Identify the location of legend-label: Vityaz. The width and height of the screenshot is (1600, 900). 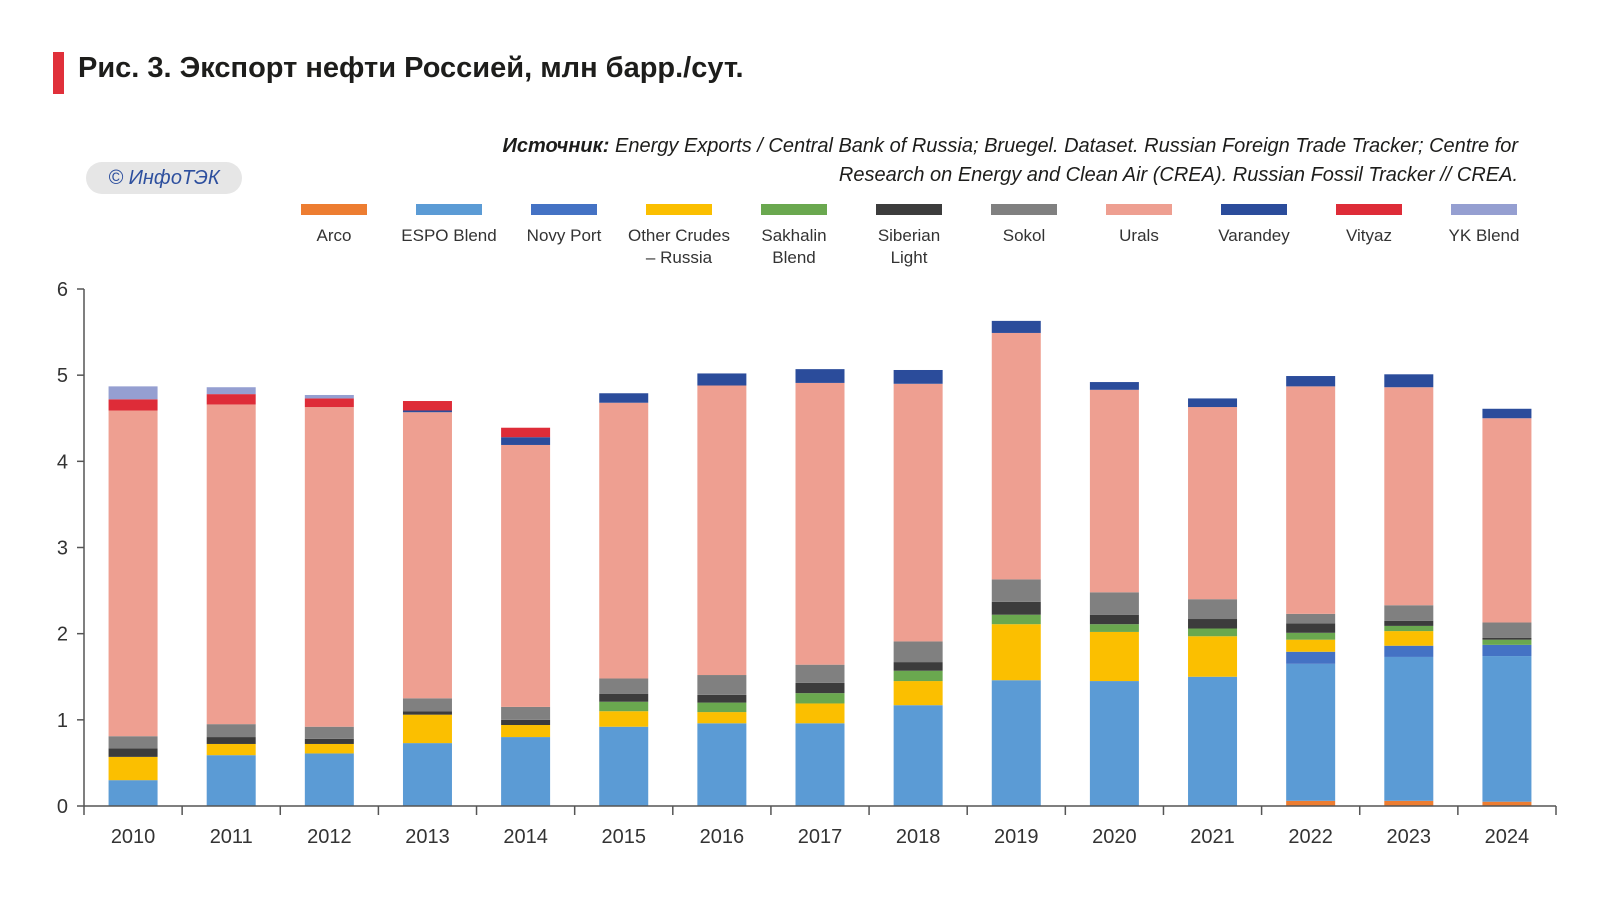
(1369, 235).